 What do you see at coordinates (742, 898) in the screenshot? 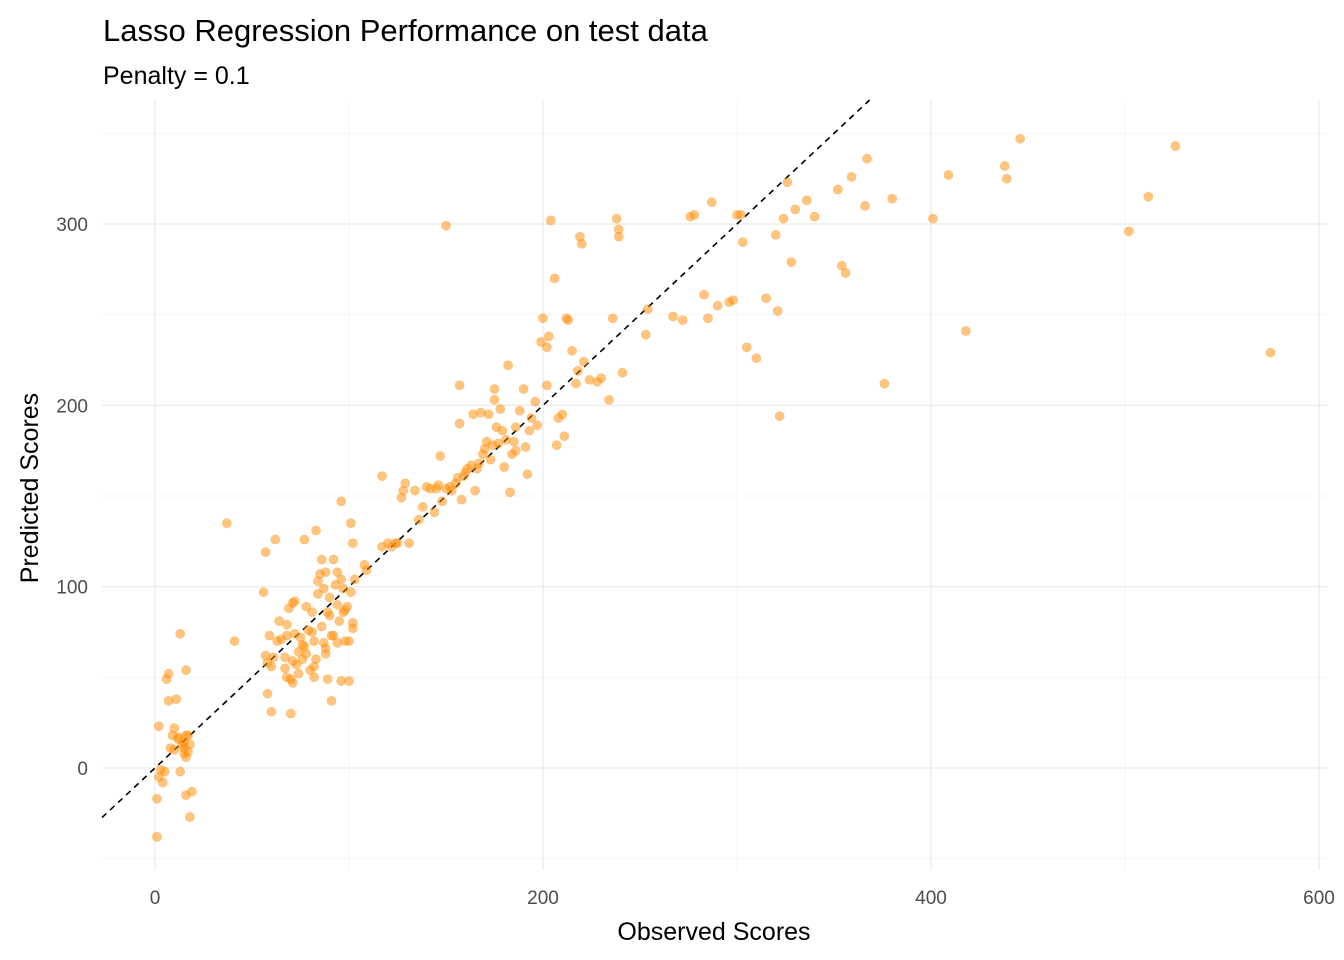
I see `x-axis-tick-labels: 0 200 400 600` at bounding box center [742, 898].